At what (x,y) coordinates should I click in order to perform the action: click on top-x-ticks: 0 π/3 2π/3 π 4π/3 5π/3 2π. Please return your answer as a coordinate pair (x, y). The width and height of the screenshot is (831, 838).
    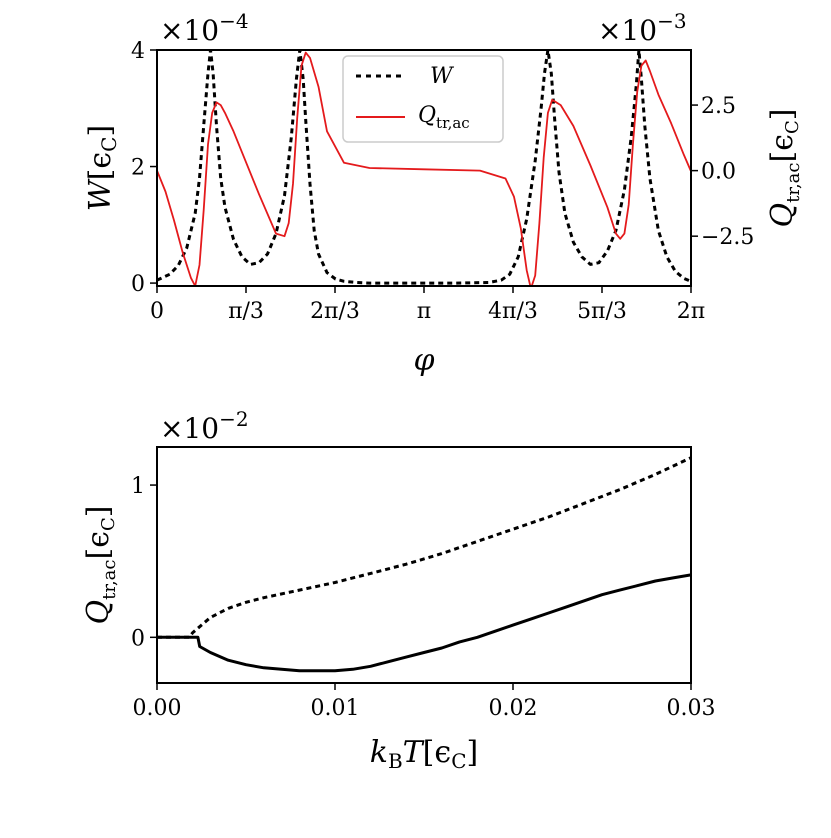
    Looking at the image, I should click on (427, 305).